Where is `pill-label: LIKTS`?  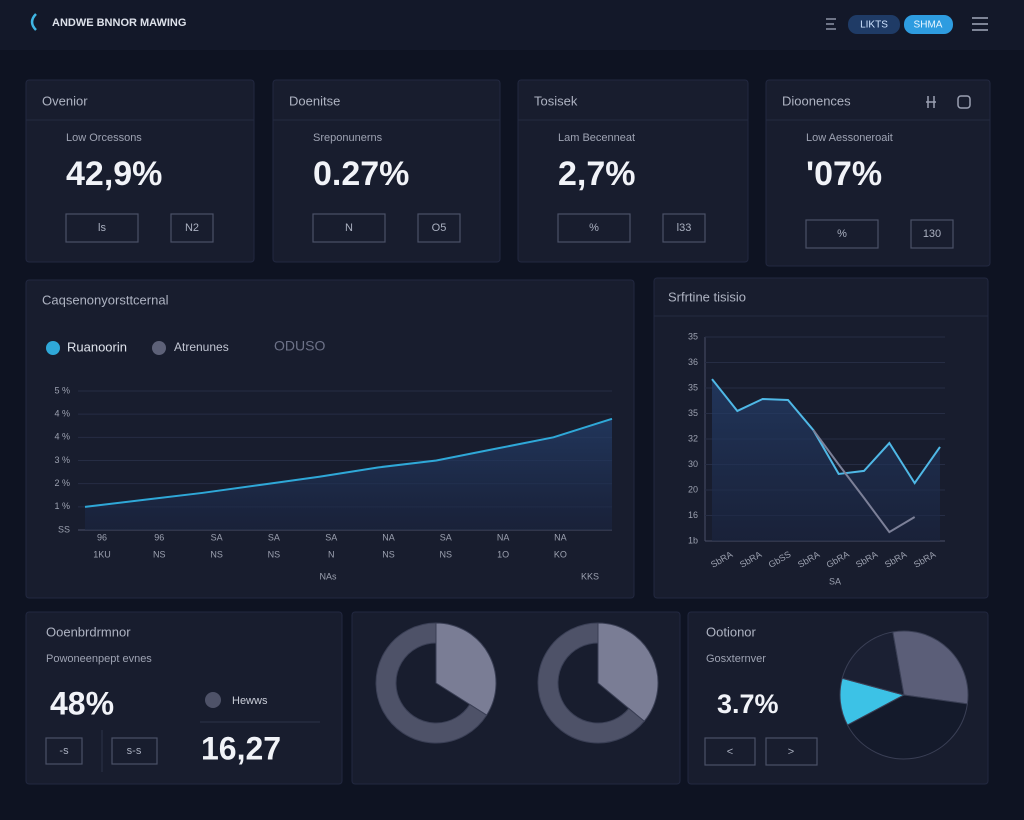 pill-label: LIKTS is located at coordinates (874, 25).